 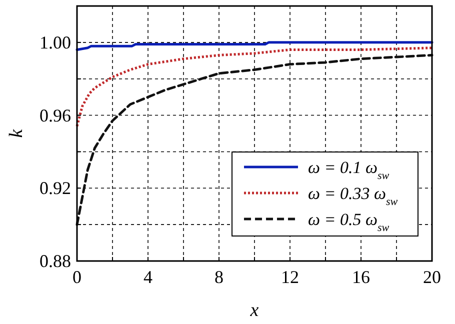 What do you see at coordinates (361, 277) in the screenshot?
I see `x-tick-label: 16` at bounding box center [361, 277].